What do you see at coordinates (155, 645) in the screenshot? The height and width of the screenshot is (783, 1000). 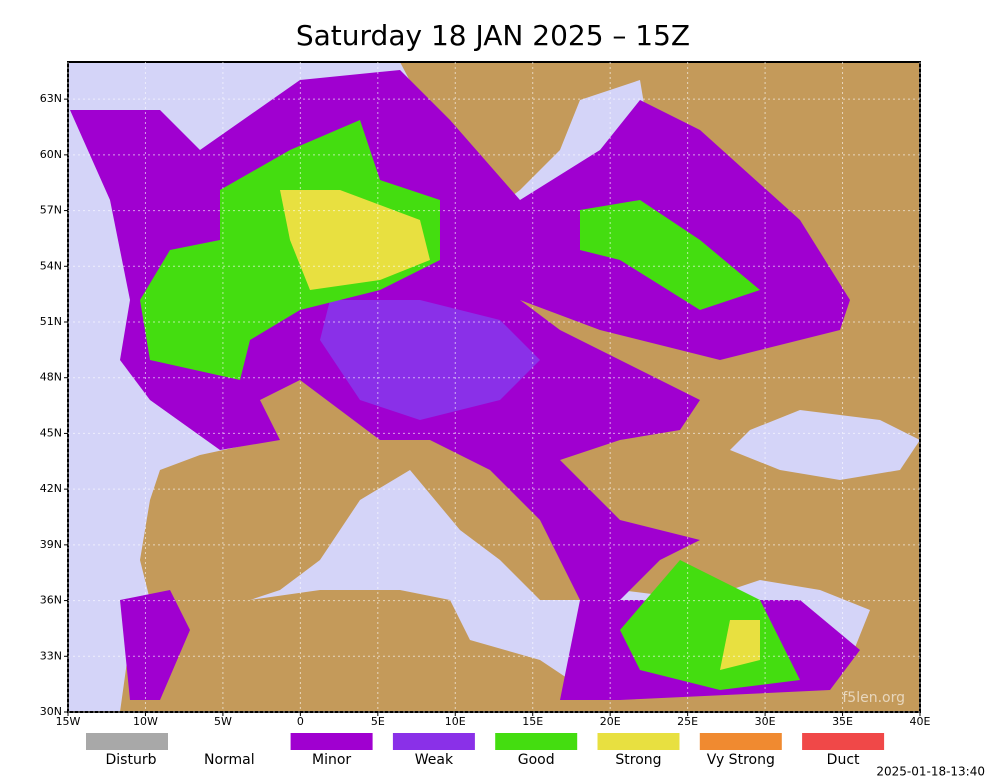 I see `minor-zone` at bounding box center [155, 645].